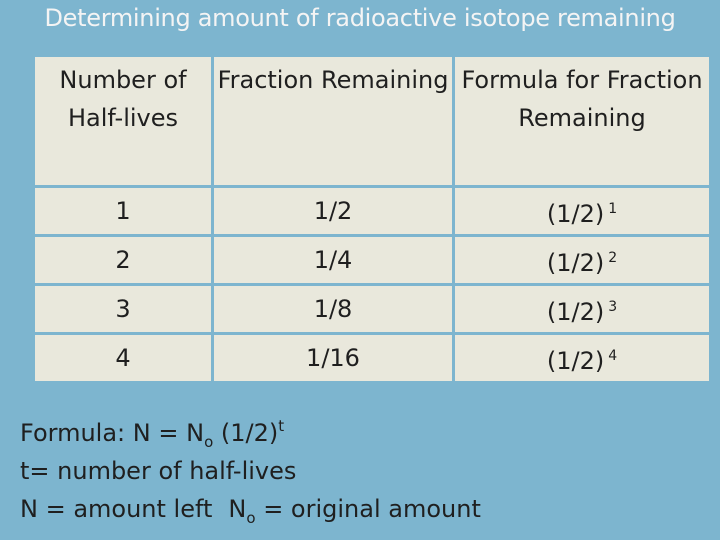 This screenshot has height=540, width=720. Describe the element at coordinates (73, 433) in the screenshot. I see `formula-label: Formula:` at that location.